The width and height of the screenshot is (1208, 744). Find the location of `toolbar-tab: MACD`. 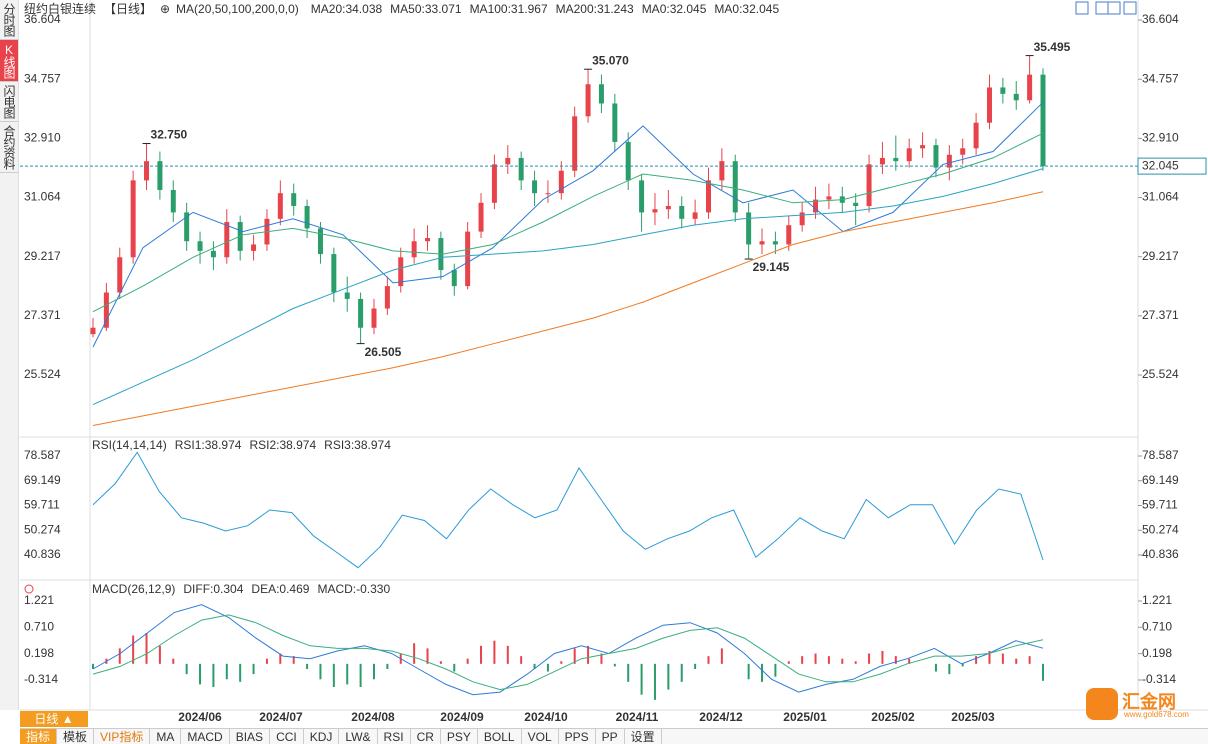

toolbar-tab: MACD is located at coordinates (205, 736).